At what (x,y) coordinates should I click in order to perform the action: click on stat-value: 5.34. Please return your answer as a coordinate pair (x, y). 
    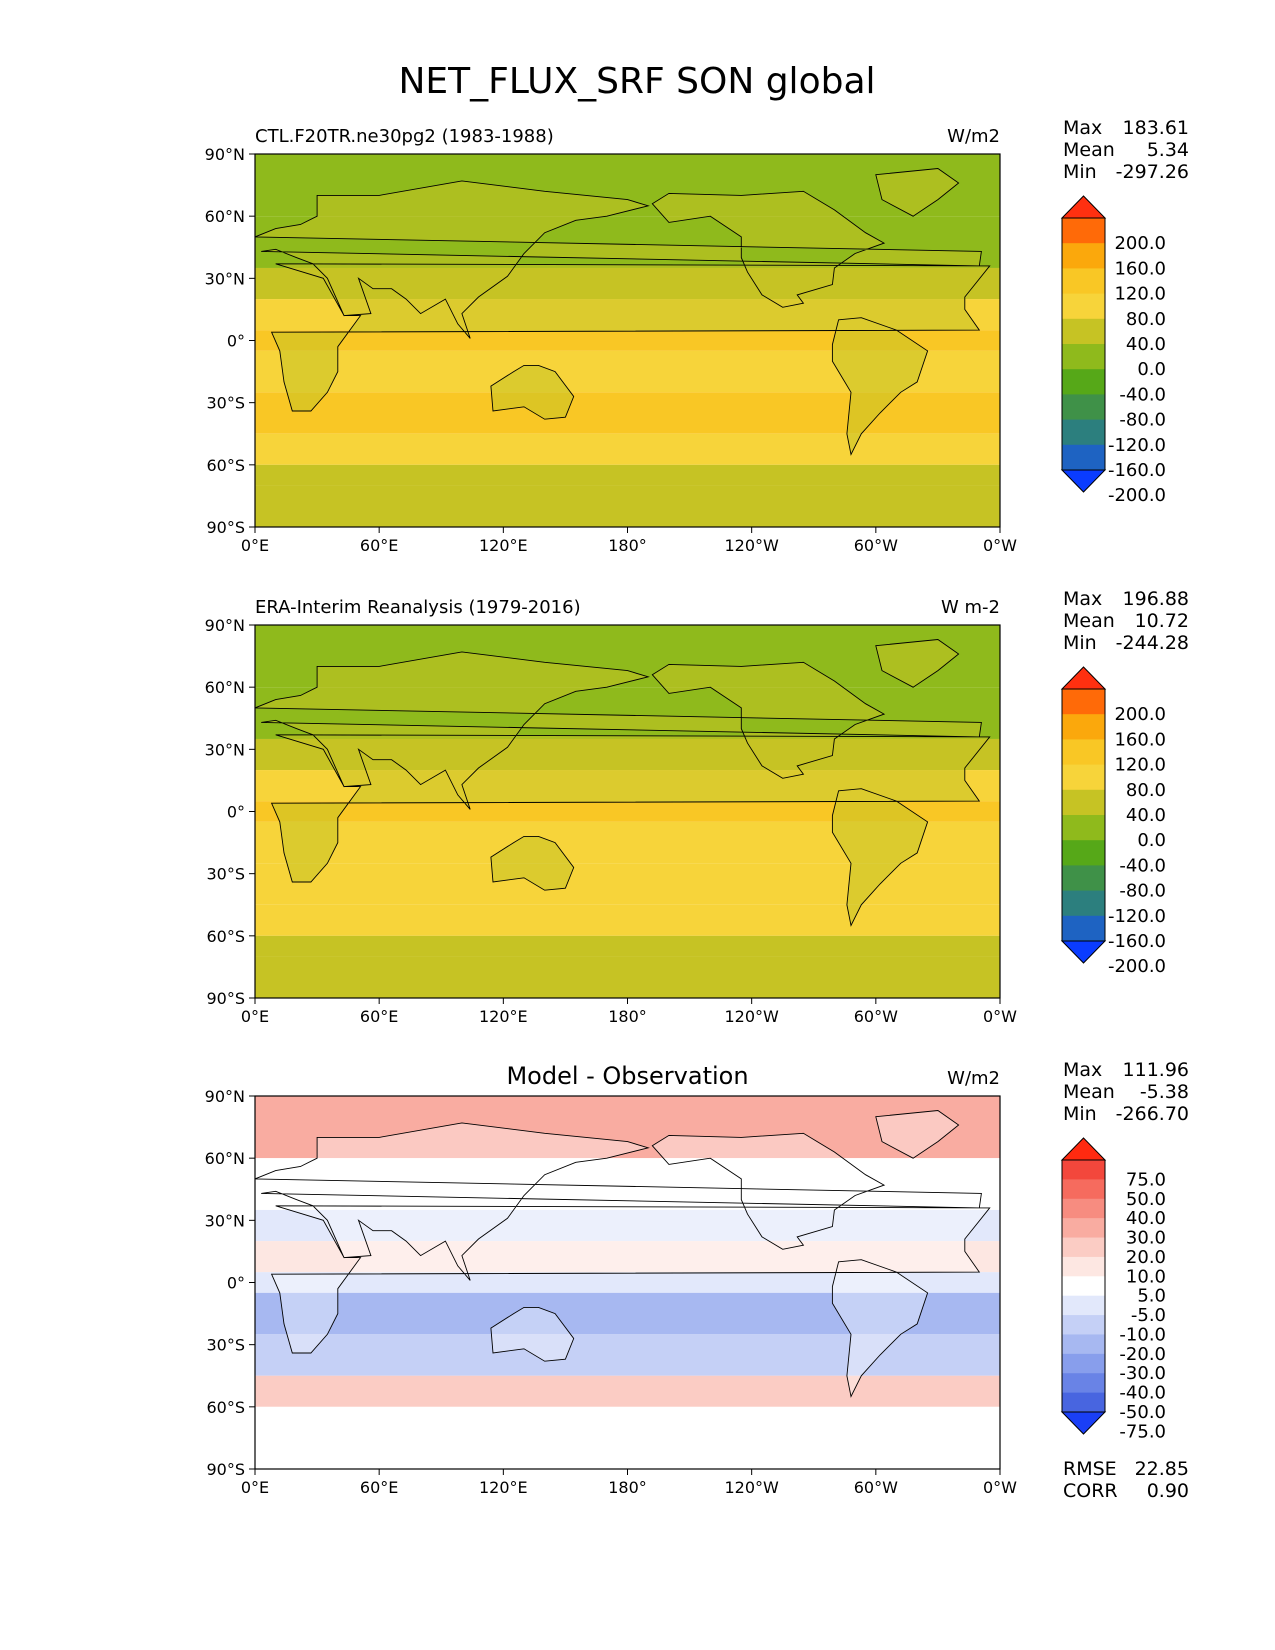
    Looking at the image, I should click on (1168, 150).